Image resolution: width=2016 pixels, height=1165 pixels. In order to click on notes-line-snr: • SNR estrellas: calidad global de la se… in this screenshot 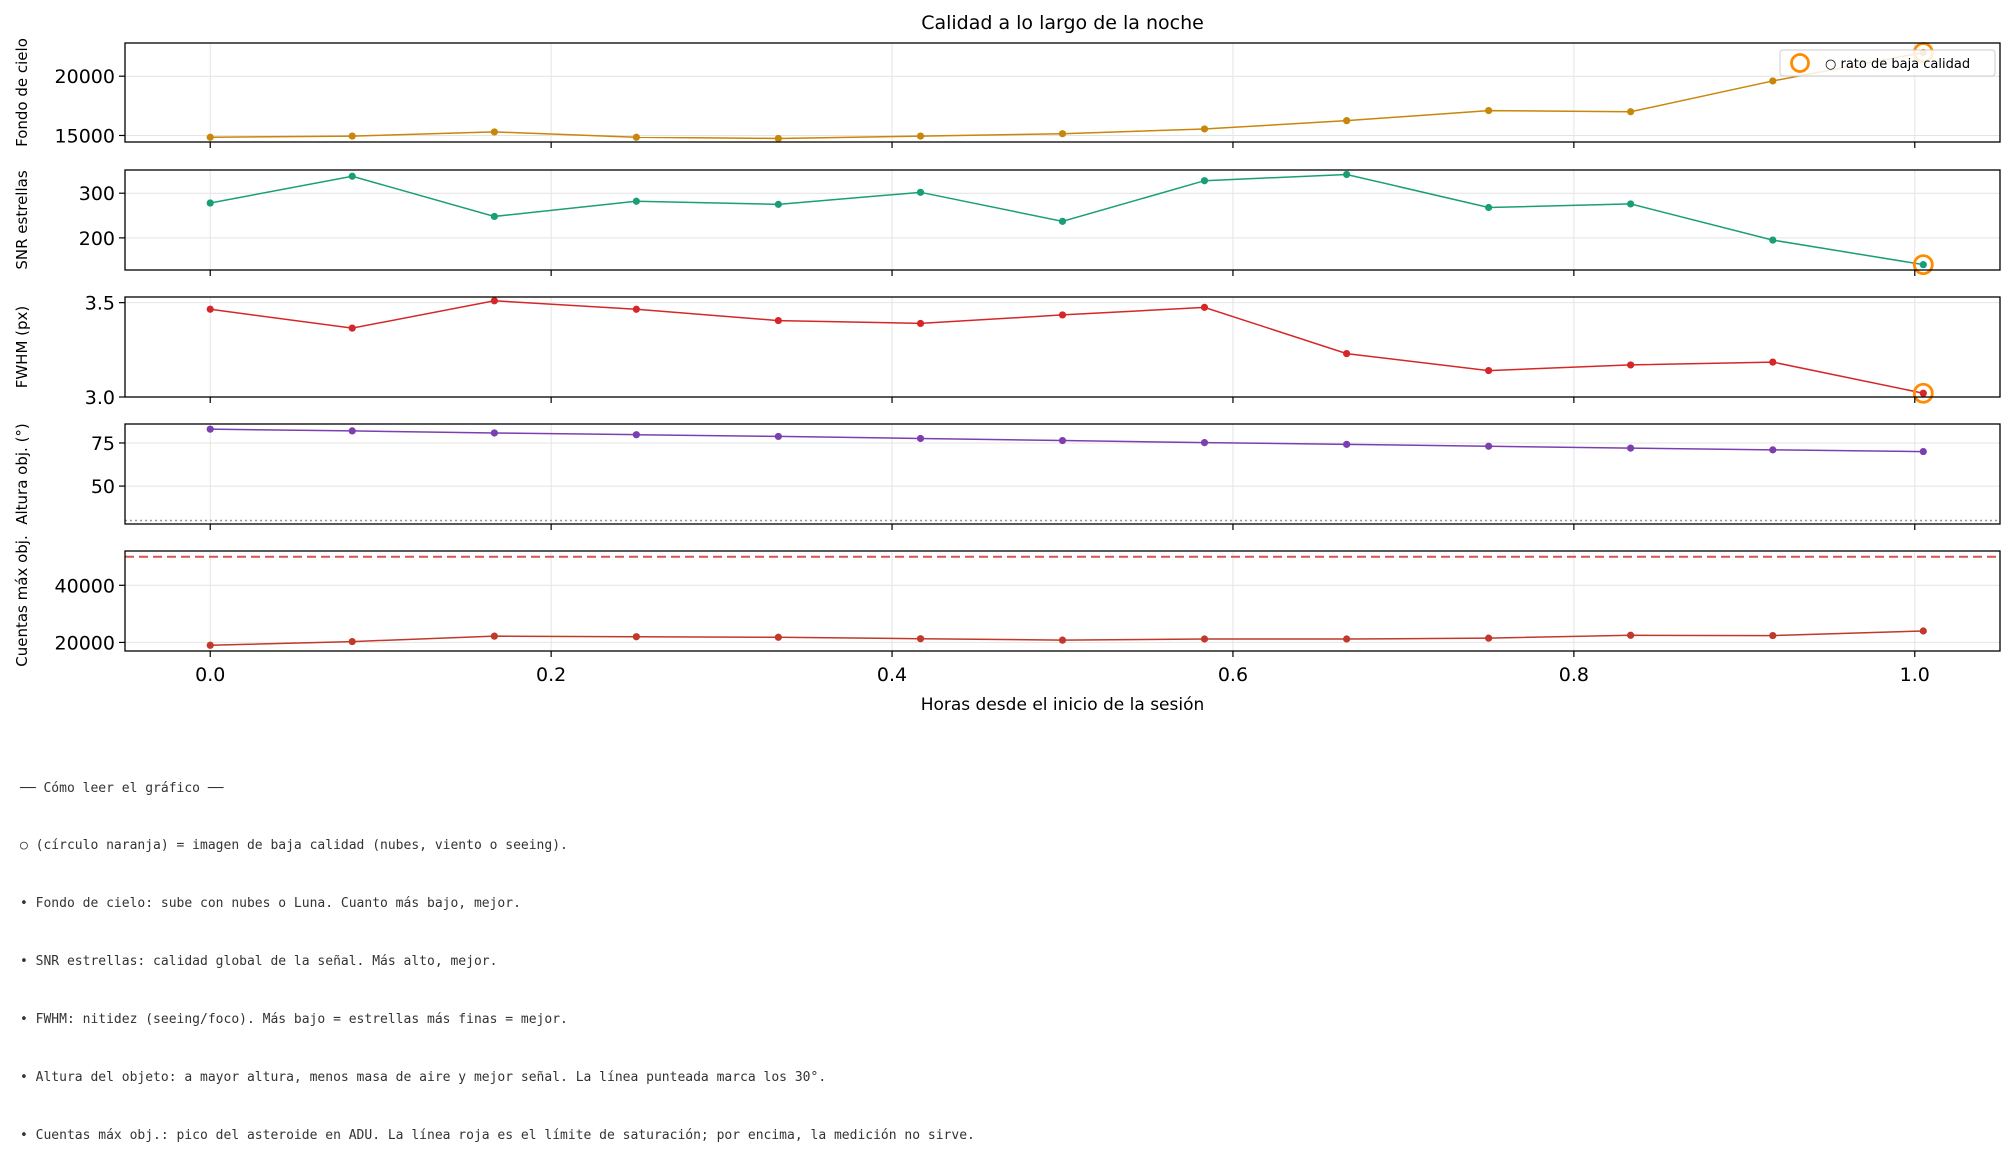, I will do `click(259, 962)`.